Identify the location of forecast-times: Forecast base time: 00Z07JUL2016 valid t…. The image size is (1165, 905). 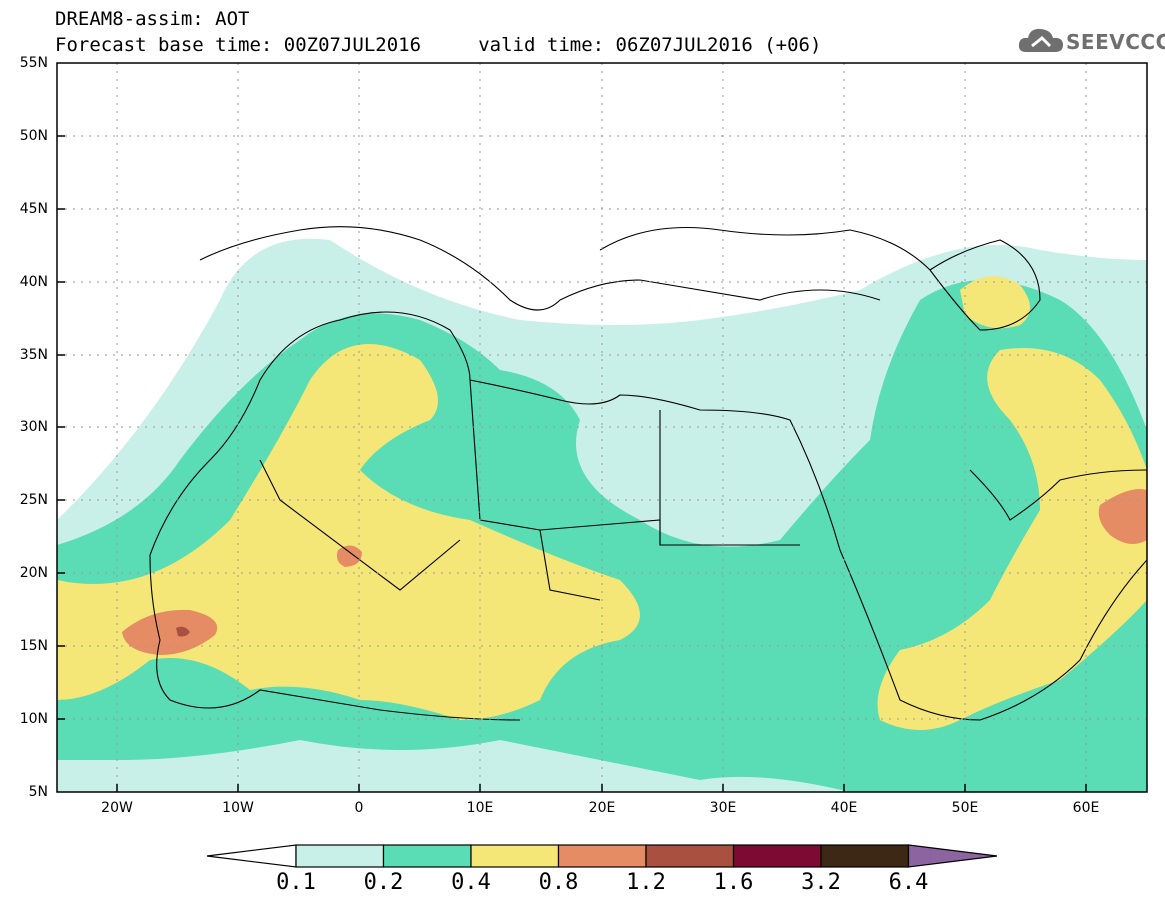
(438, 45).